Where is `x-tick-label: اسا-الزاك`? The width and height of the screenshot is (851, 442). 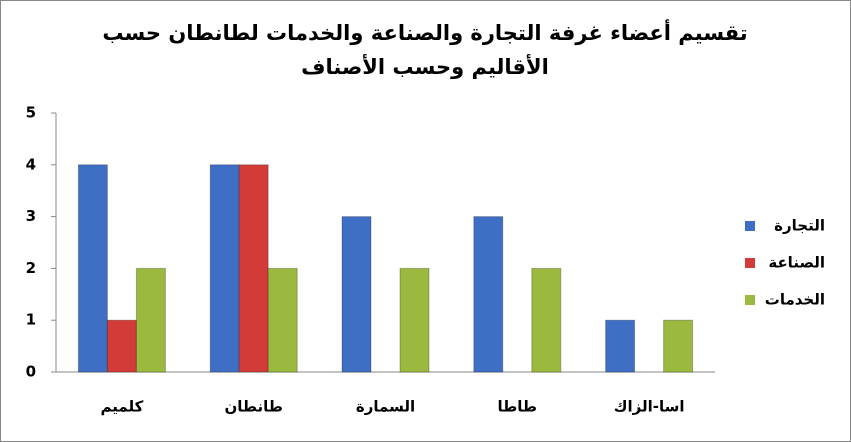
x-tick-label: اسا-الزاك is located at coordinates (649, 407).